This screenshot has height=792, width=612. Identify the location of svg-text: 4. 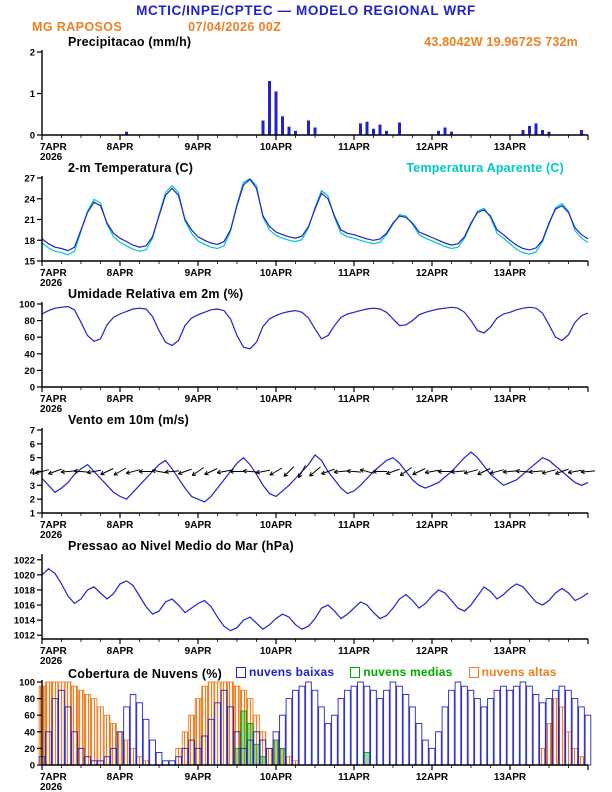
(33, 472).